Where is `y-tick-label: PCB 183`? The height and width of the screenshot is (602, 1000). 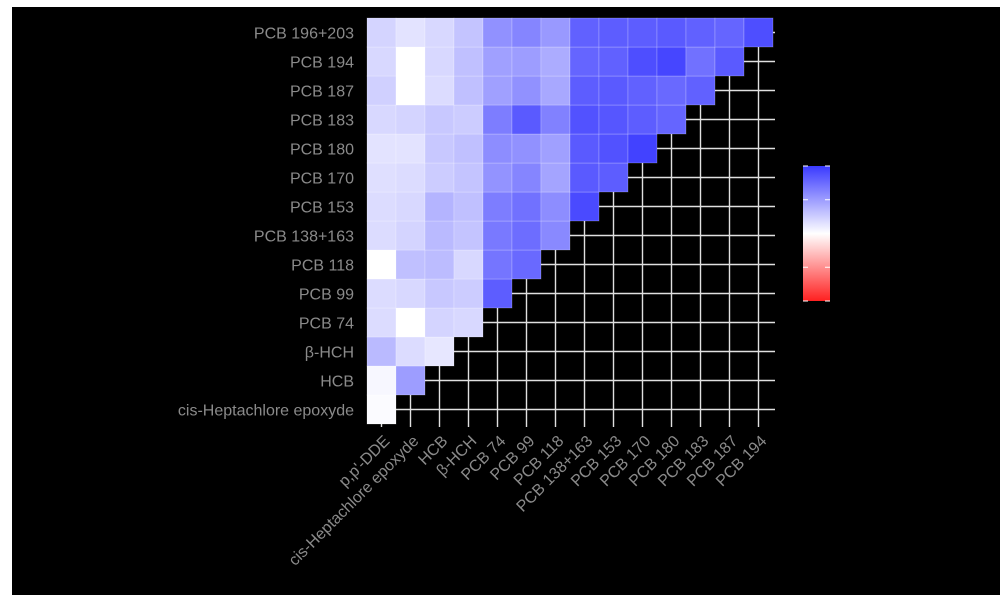 y-tick-label: PCB 183 is located at coordinates (322, 121).